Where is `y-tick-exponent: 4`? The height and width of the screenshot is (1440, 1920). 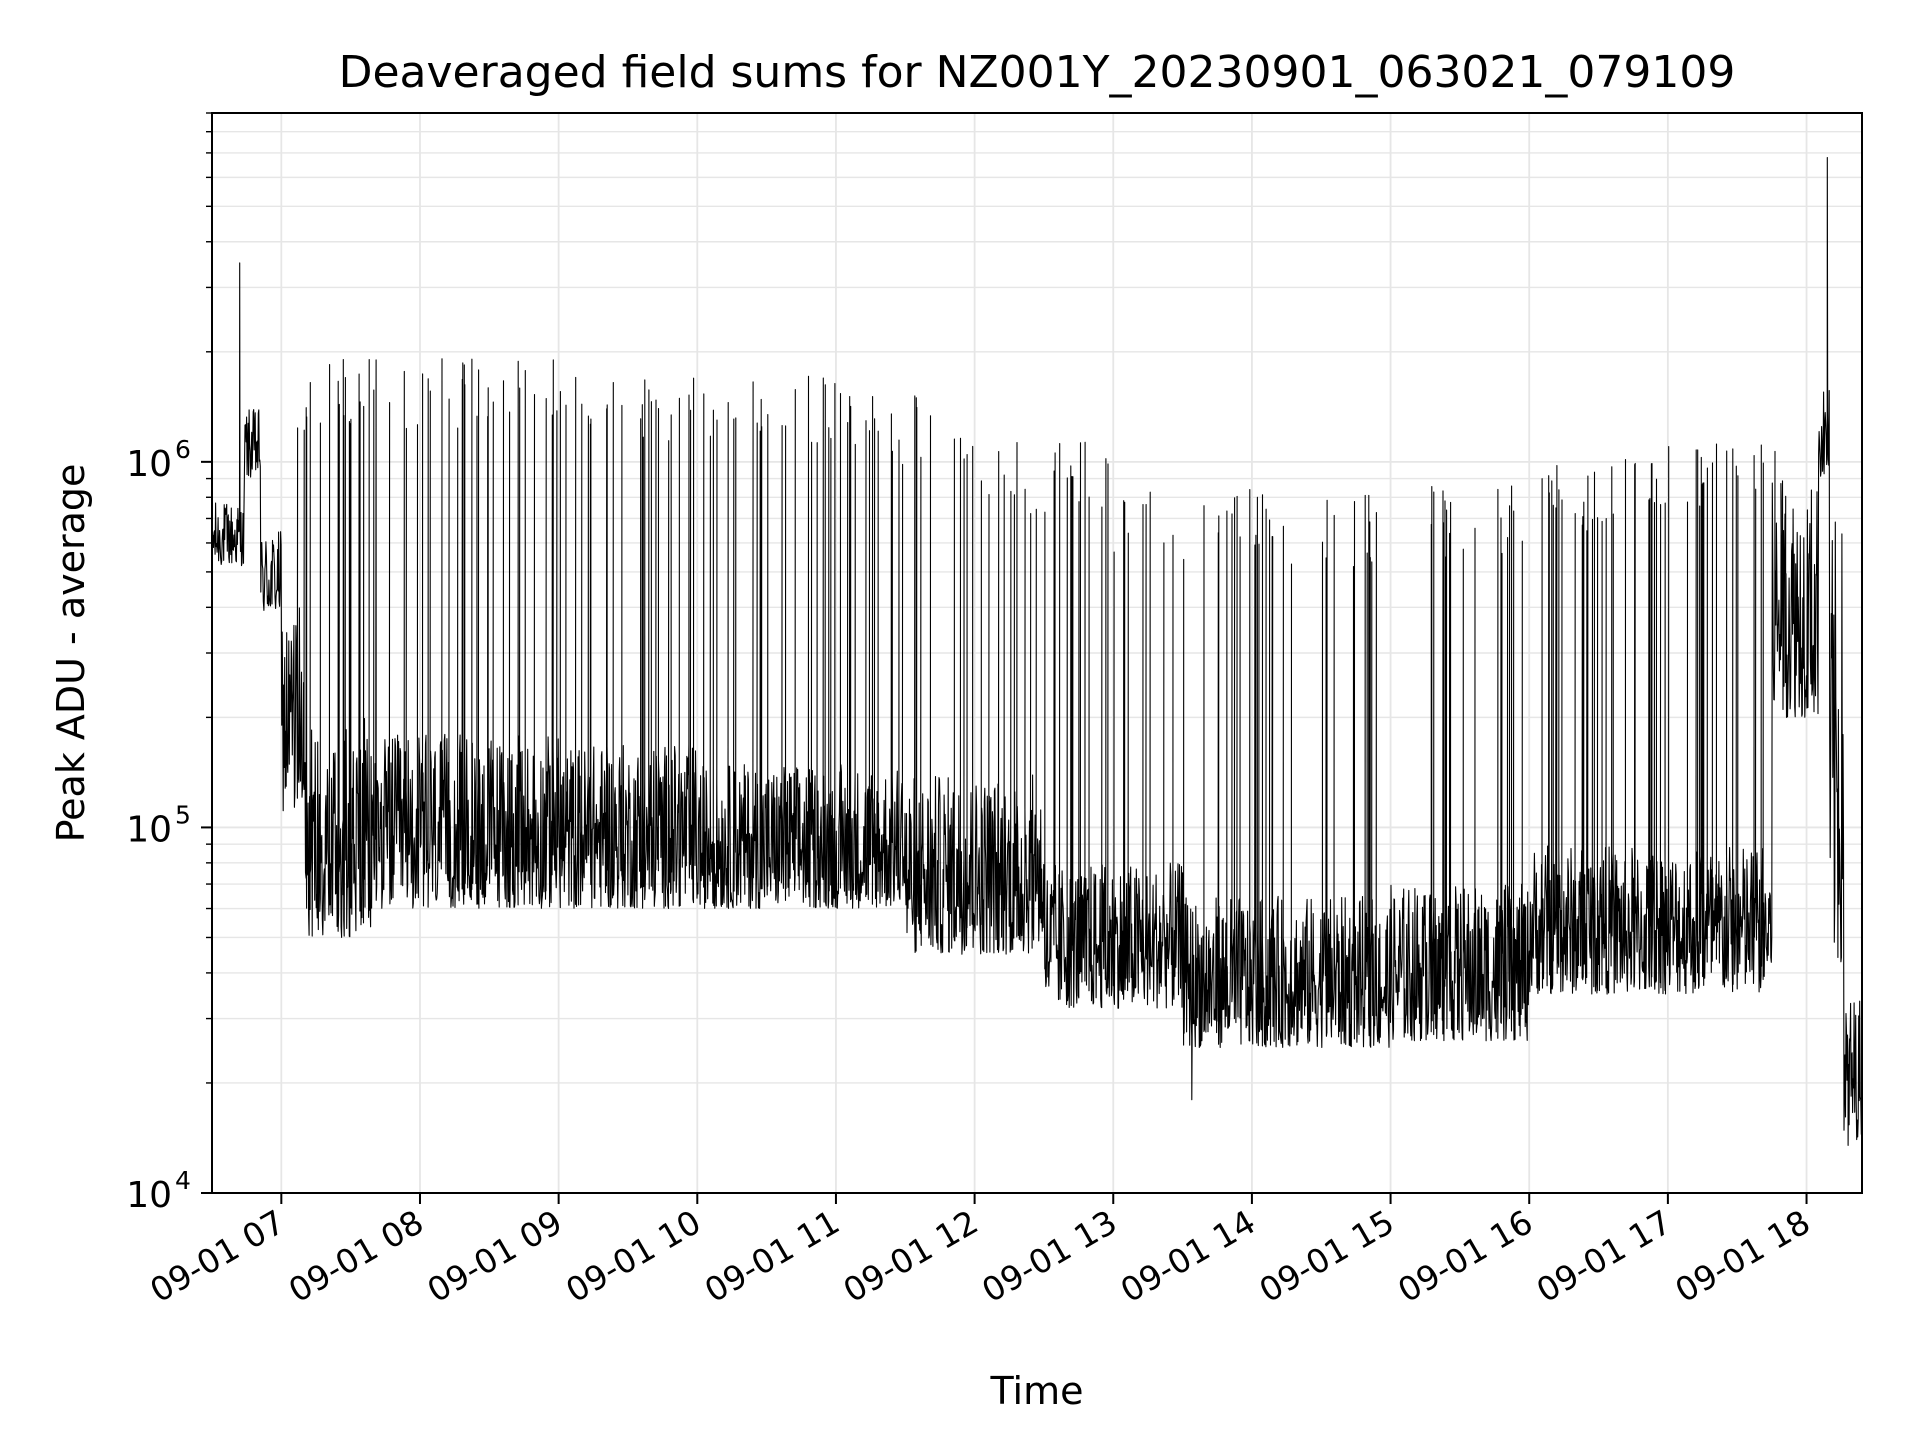
y-tick-exponent: 4 is located at coordinates (183, 1180).